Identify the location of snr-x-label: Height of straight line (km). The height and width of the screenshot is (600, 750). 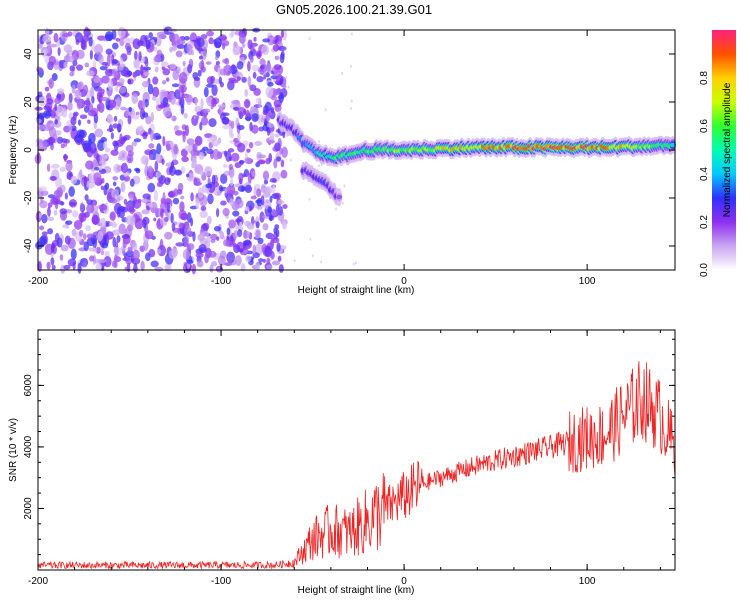
(356, 590).